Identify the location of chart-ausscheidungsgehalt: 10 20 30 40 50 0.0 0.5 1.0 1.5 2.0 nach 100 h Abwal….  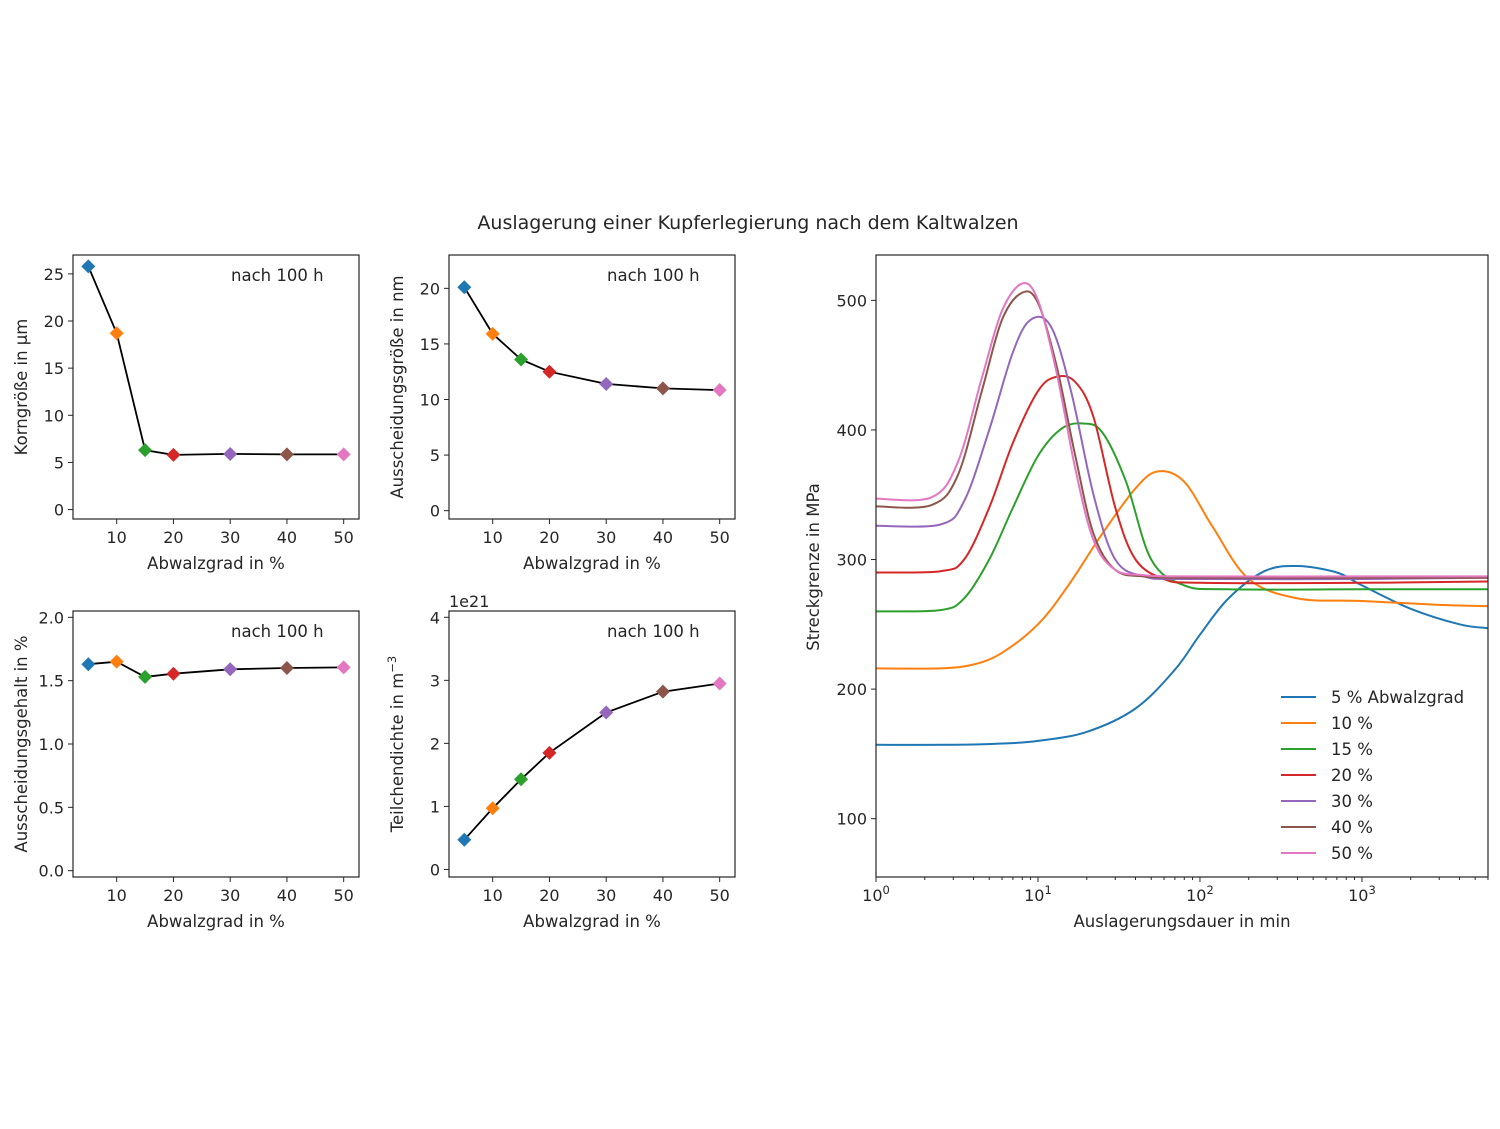
(186, 769).